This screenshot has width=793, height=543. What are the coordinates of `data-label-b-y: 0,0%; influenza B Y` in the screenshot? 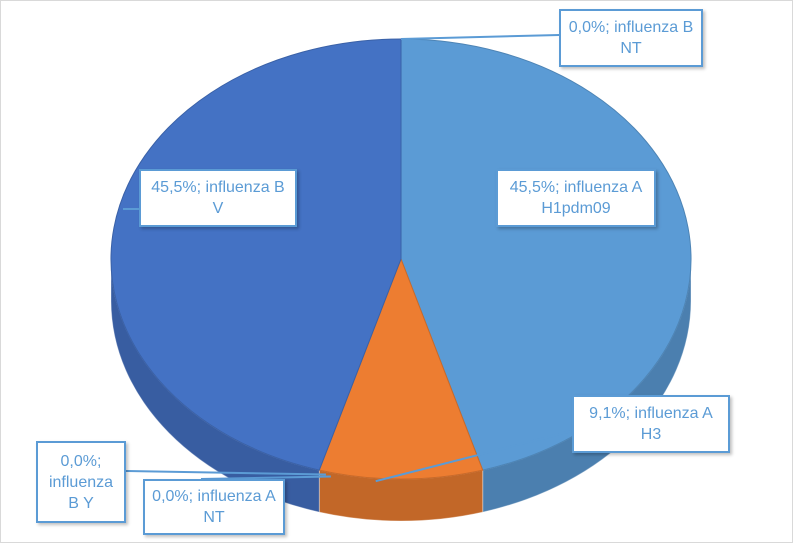 It's located at (81, 482).